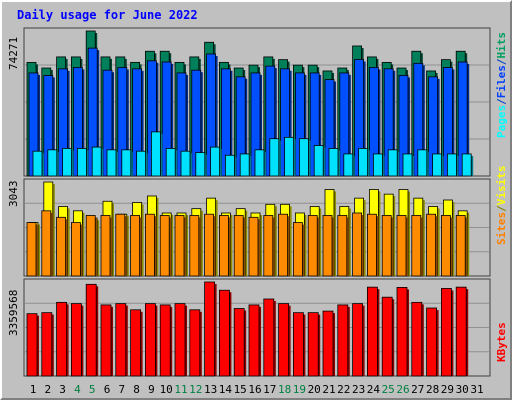 Image resolution: width=512 pixels, height=400 pixels. I want to click on x-label-day-15: 15, so click(240, 389).